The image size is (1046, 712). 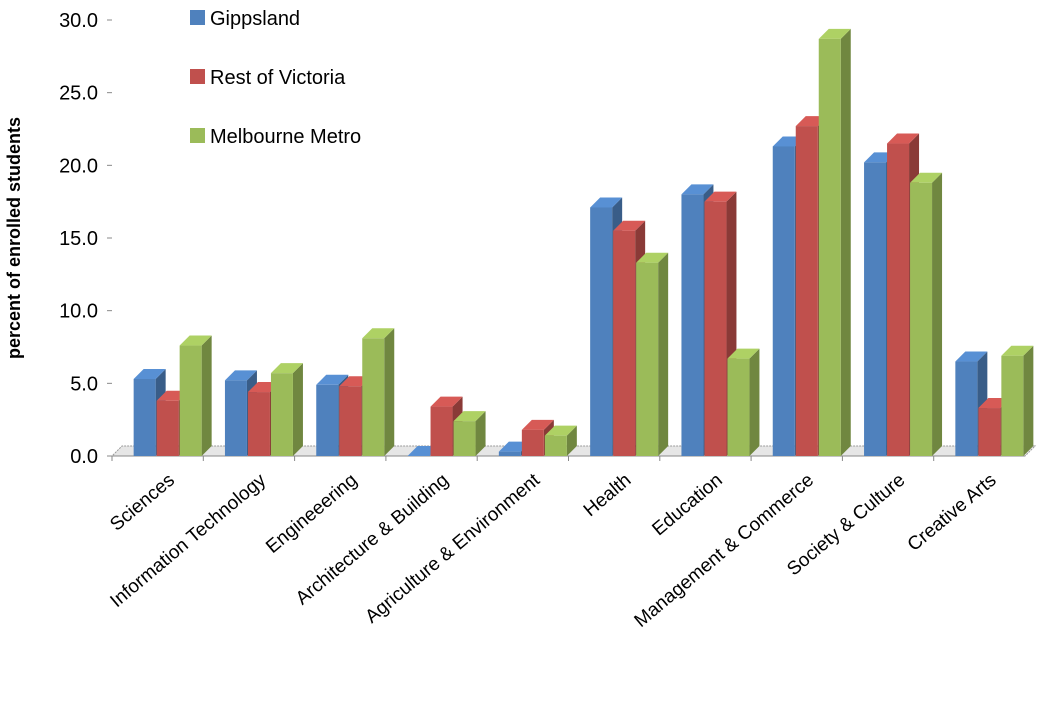 What do you see at coordinates (255, 19) in the screenshot?
I see `legend-label: Gippsland` at bounding box center [255, 19].